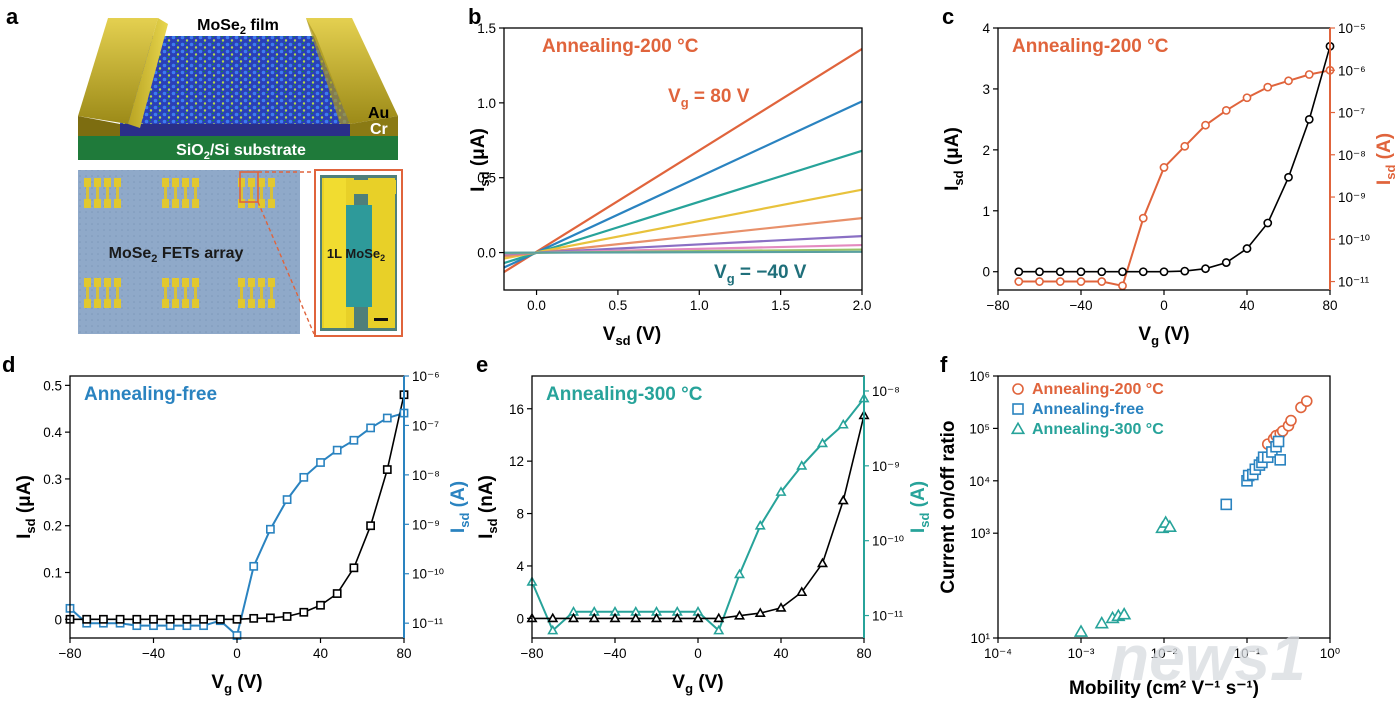 This screenshot has height=702, width=1400. I want to click on panel-a: a MoSe2 film Au Cr SiO2/Si substrate, so click(204, 170).